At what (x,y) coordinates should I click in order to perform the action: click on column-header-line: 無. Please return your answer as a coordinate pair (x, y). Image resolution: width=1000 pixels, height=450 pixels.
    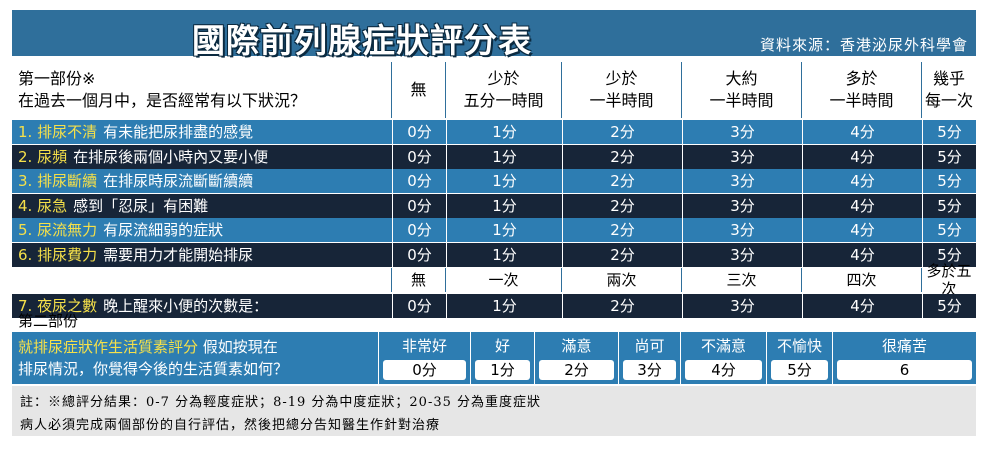
    Looking at the image, I should click on (418, 89).